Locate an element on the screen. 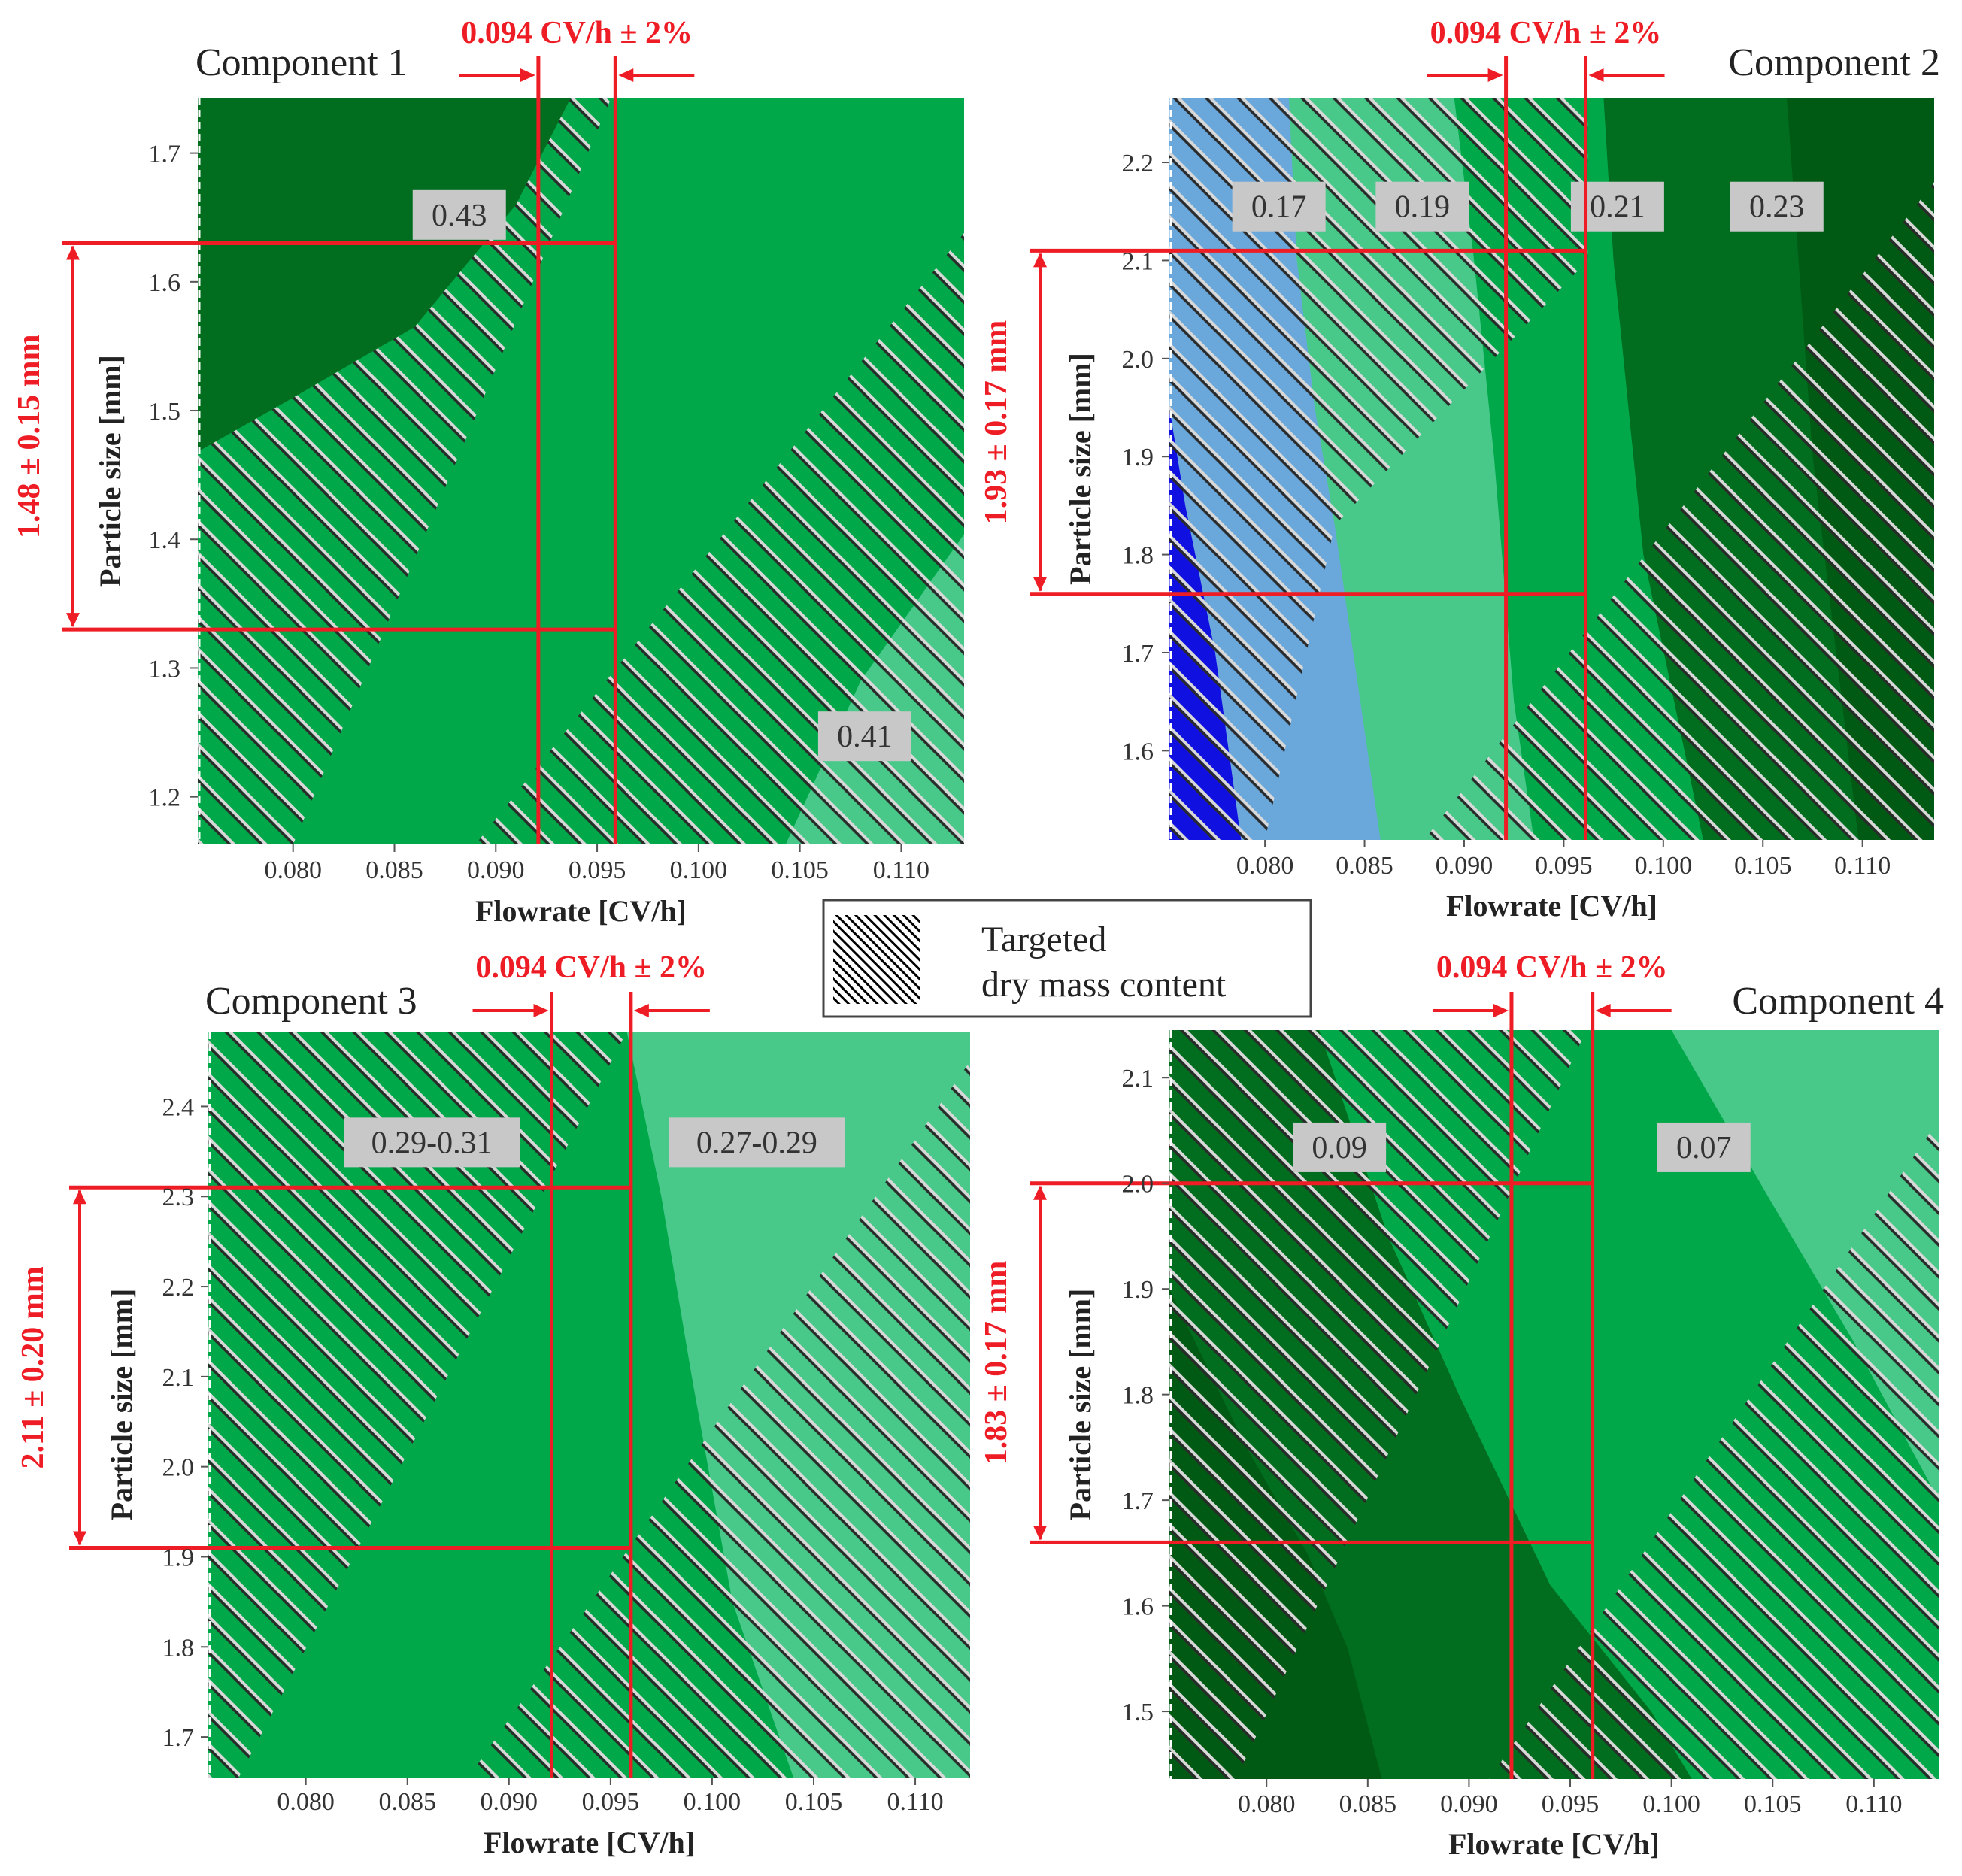 This screenshot has height=1876, width=1962. y-tick-label: 2.4 is located at coordinates (179, 1107).